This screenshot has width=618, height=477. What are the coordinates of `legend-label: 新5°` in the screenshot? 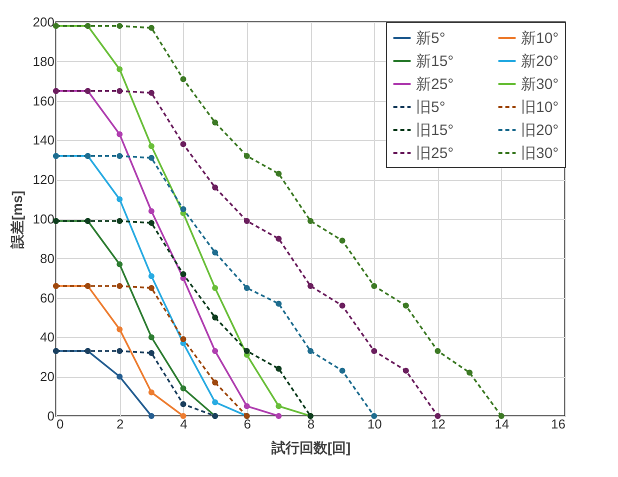 It's located at (431, 38).